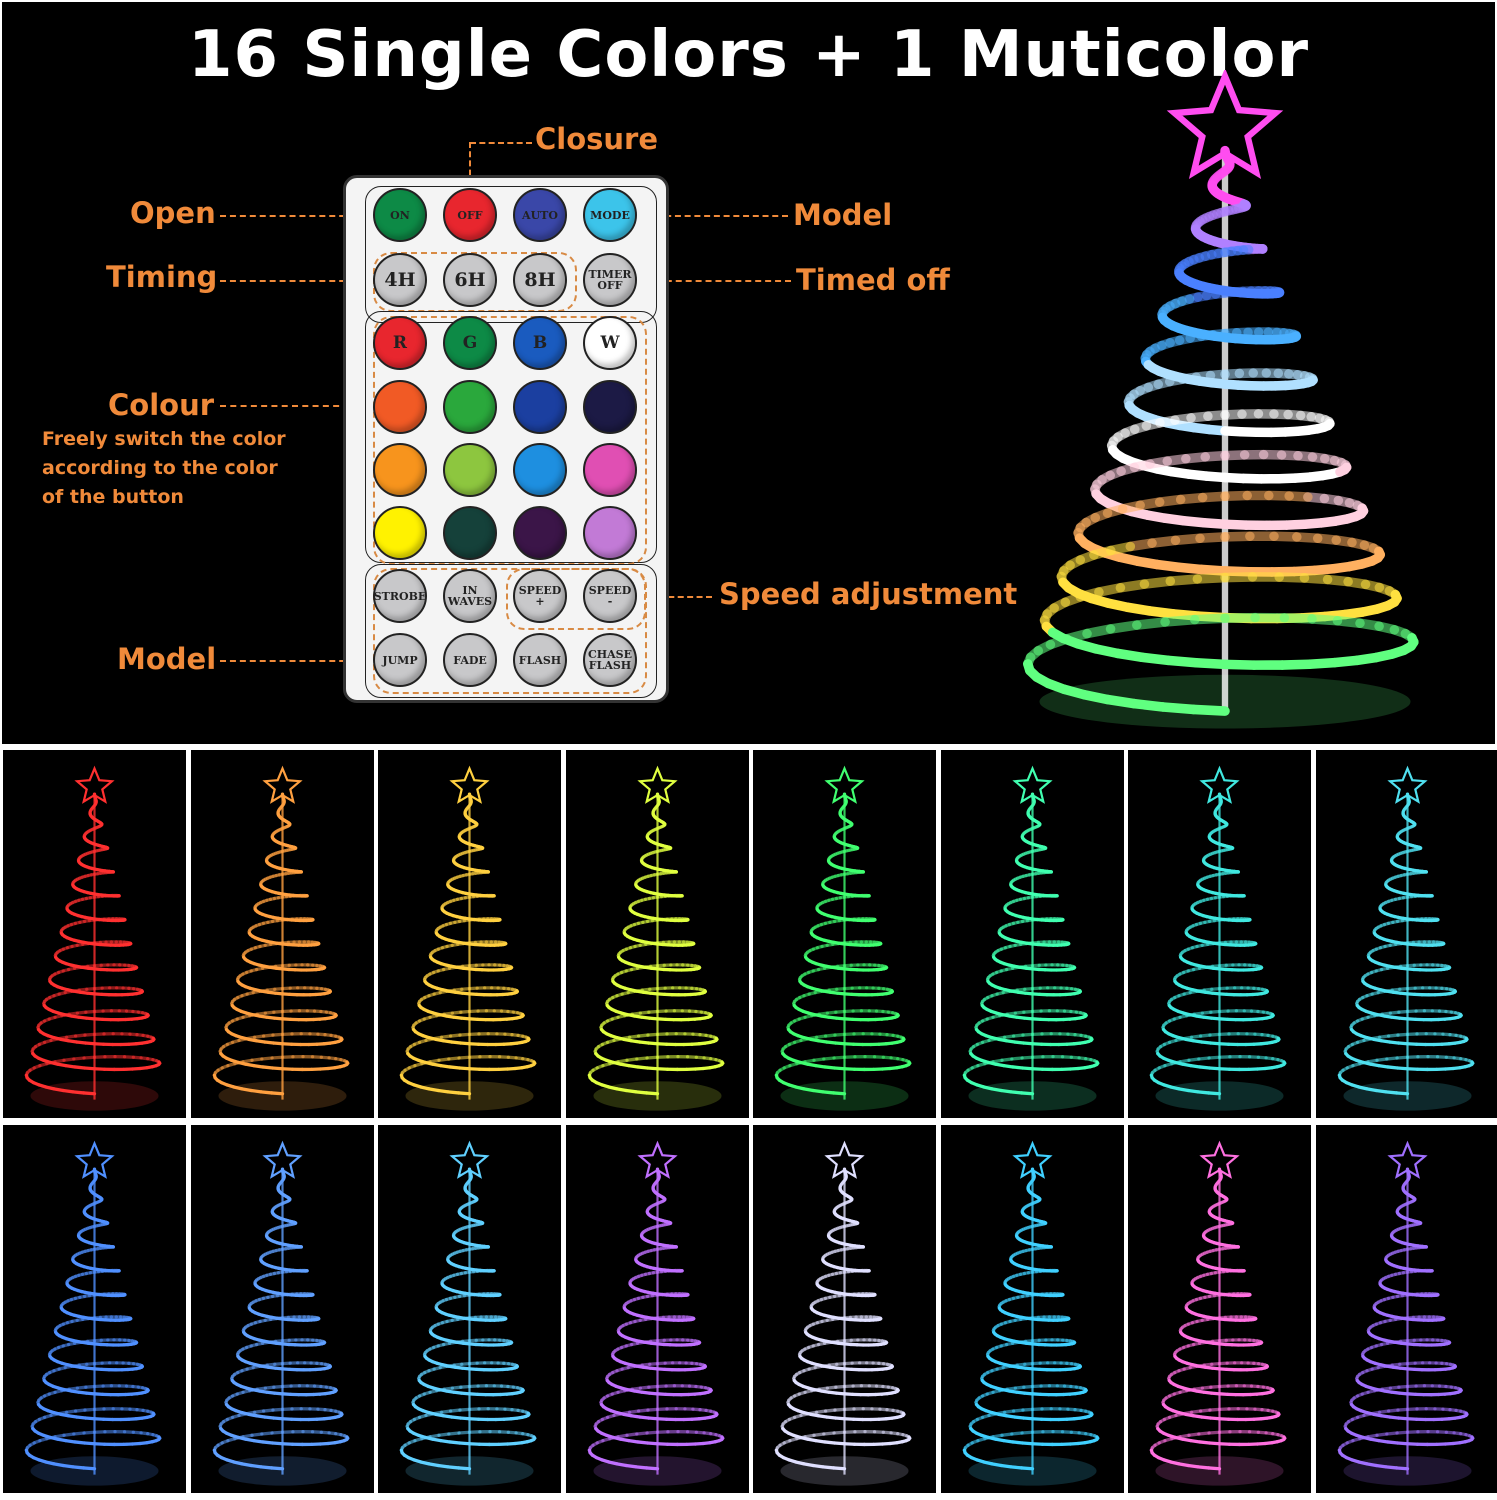 The height and width of the screenshot is (1500, 1497). What do you see at coordinates (610, 280) in the screenshot?
I see `remote-button-timer-off: TIMER OFF` at bounding box center [610, 280].